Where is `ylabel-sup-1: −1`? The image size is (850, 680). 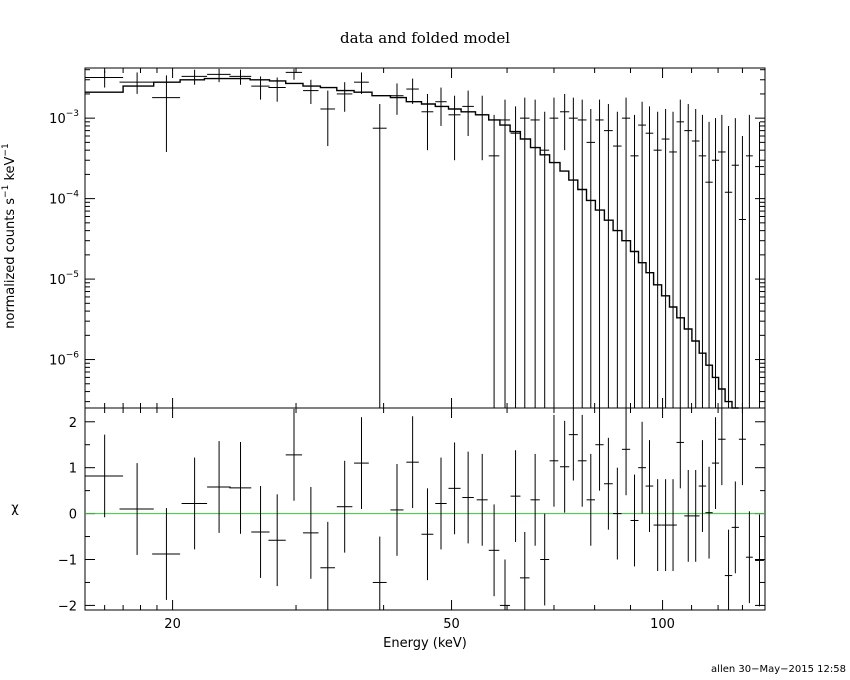 ylabel-sup-1: −1 is located at coordinates (6, 191).